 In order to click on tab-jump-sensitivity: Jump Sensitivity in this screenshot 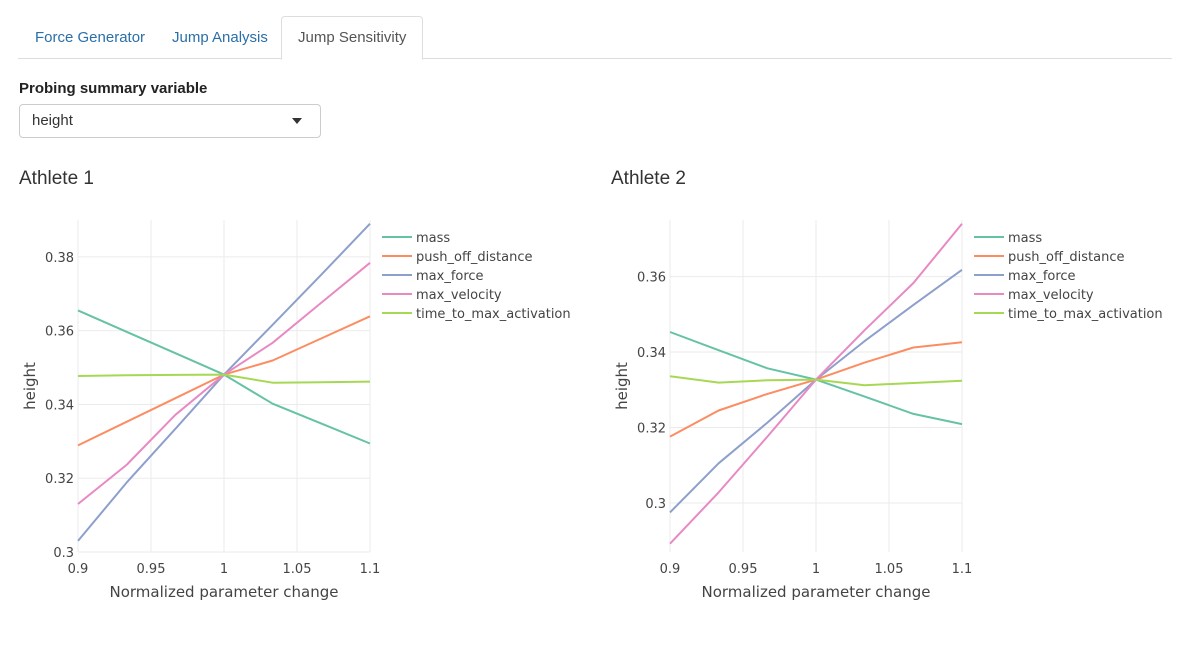, I will do `click(352, 38)`.